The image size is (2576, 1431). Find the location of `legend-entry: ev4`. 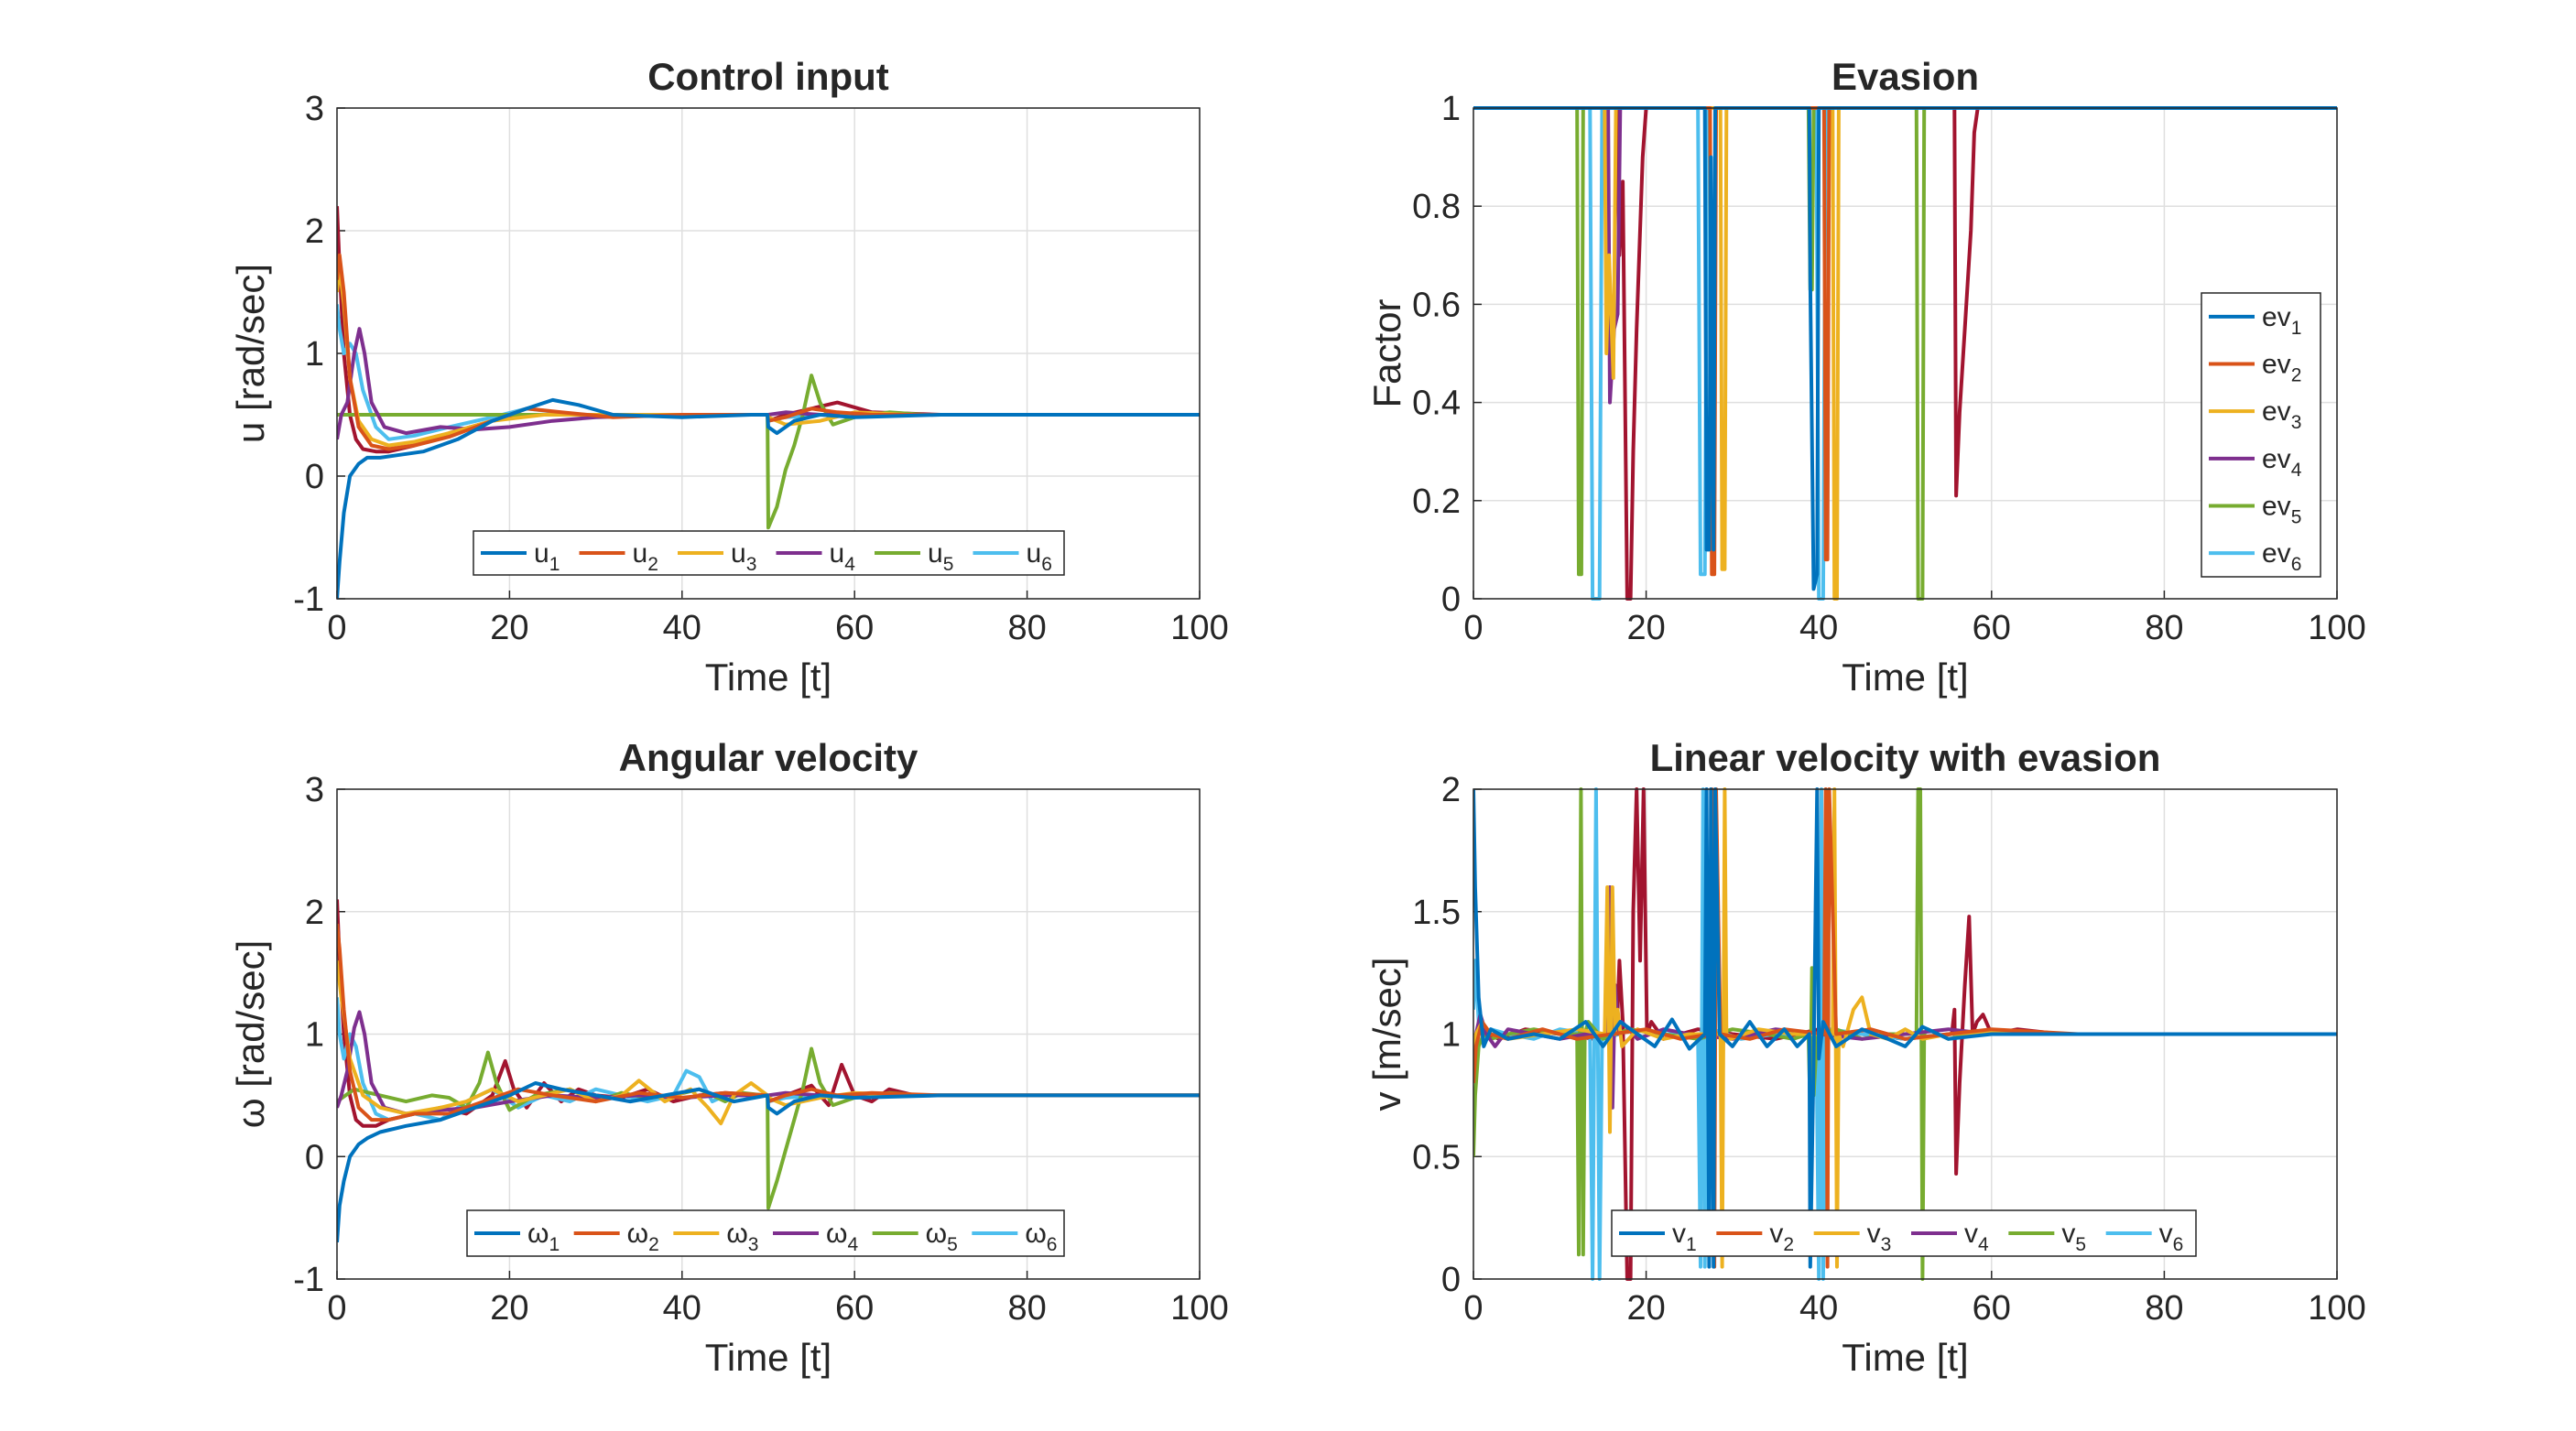

legend-entry: ev4 is located at coordinates (2282, 462).